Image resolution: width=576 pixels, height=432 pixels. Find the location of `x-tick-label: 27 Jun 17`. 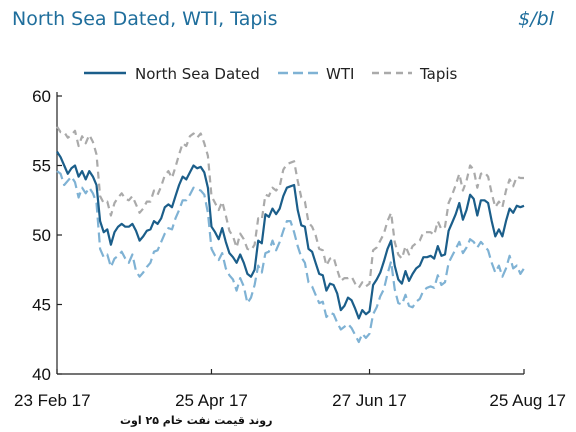

x-tick-label: 27 Jun 17 is located at coordinates (369, 400).